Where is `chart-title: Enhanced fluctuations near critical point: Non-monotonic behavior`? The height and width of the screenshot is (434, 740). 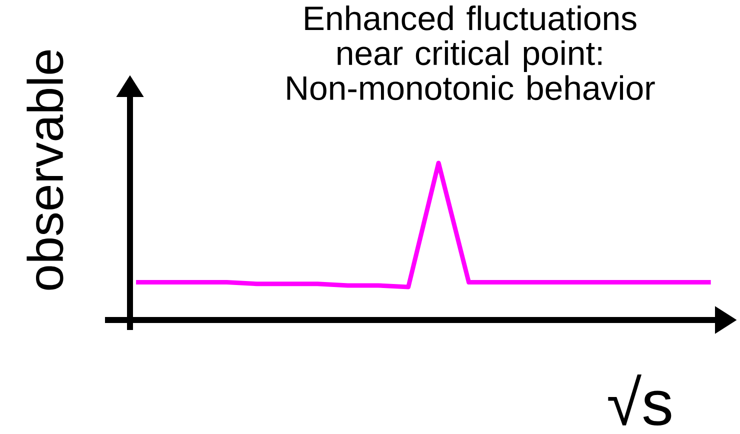 chart-title: Enhanced fluctuations near critical point: Non-monotonic behavior is located at coordinates (471, 53).